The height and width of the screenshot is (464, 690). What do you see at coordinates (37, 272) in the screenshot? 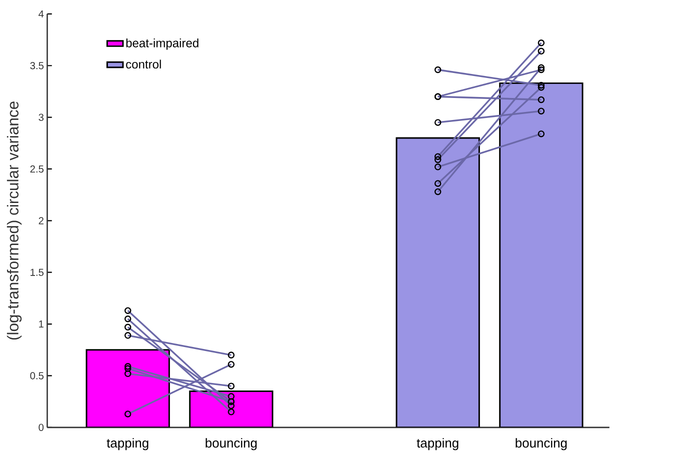
I see `y-tick-label: 1.5` at bounding box center [37, 272].